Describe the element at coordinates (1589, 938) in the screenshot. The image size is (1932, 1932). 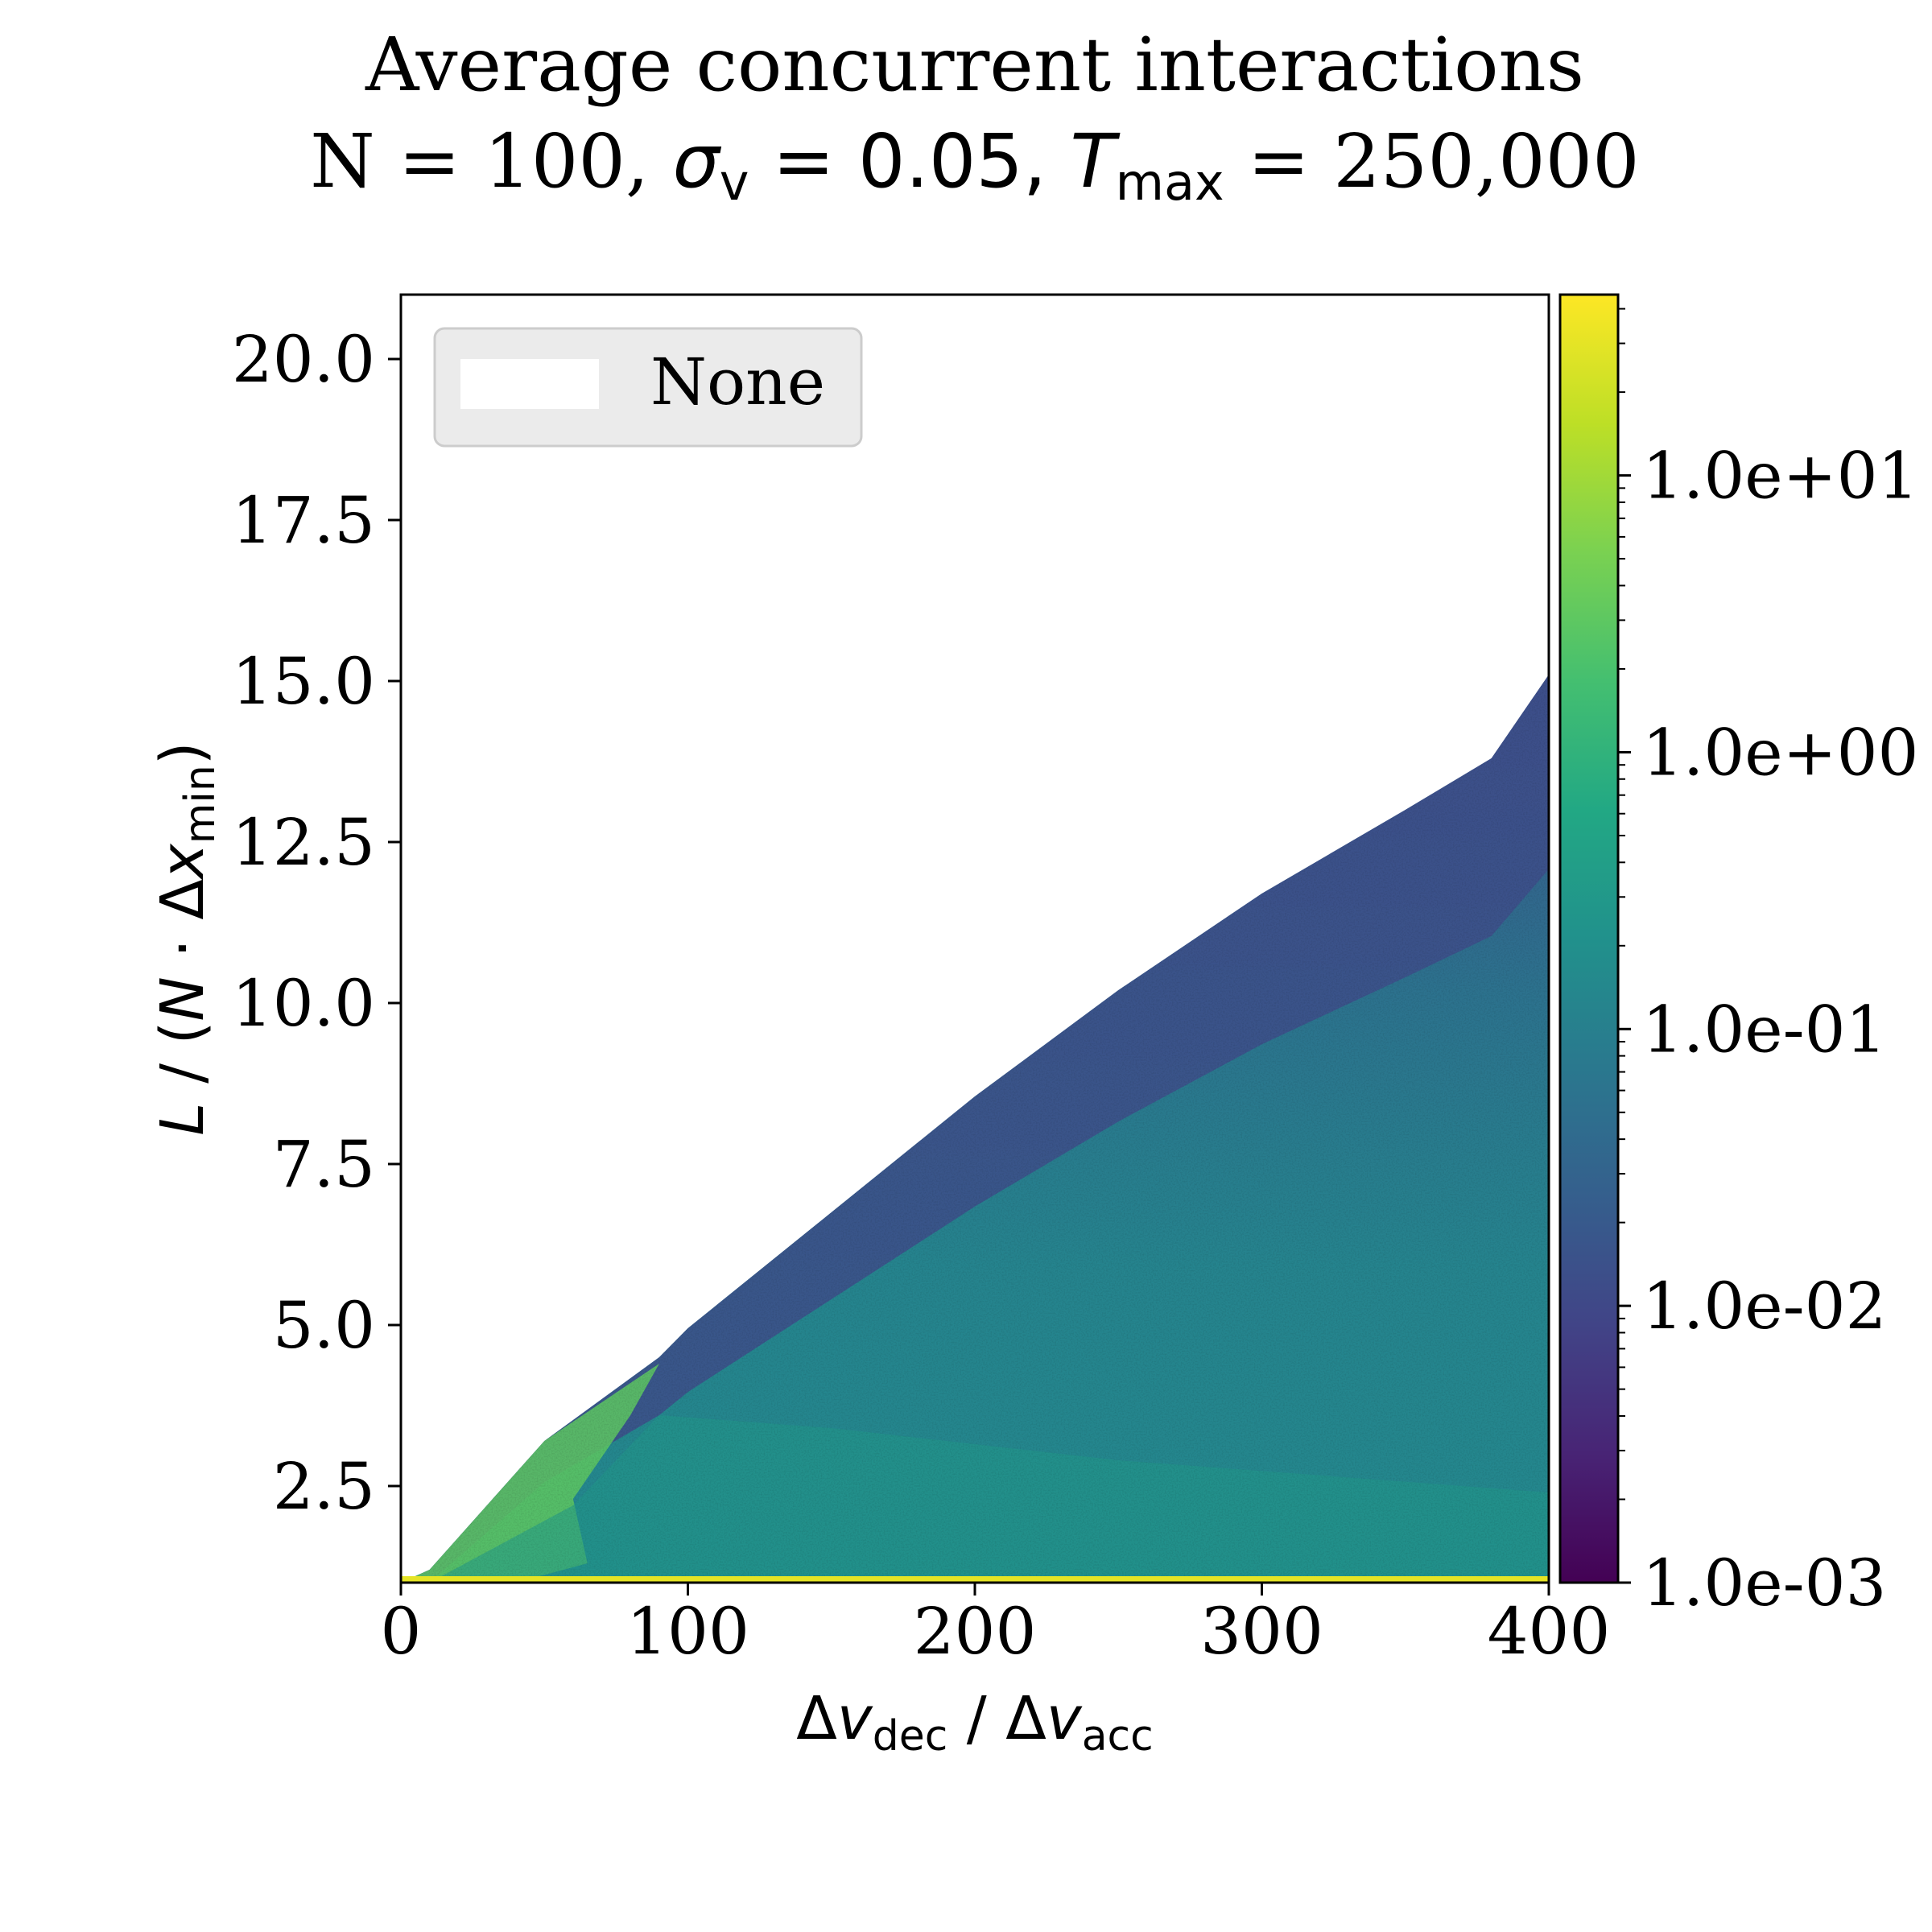
I see `colorbar-gradient` at that location.